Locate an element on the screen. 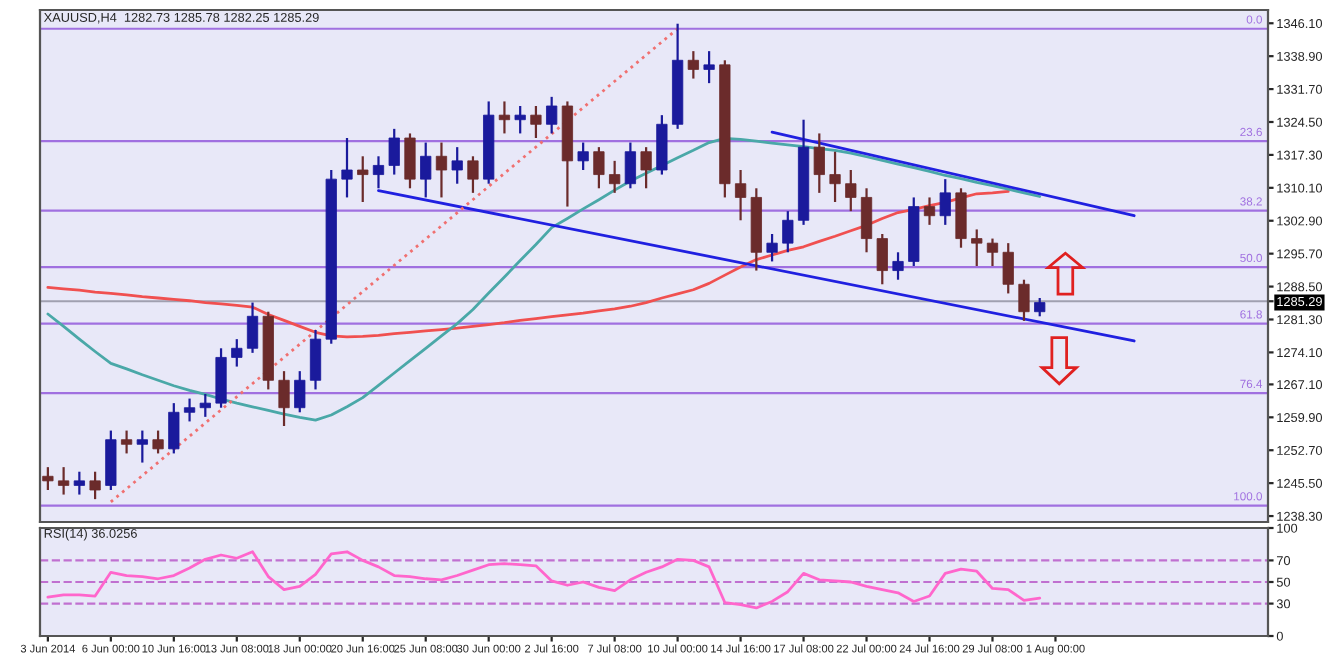 This screenshot has width=1340, height=658. line-series is located at coordinates (544, 580).